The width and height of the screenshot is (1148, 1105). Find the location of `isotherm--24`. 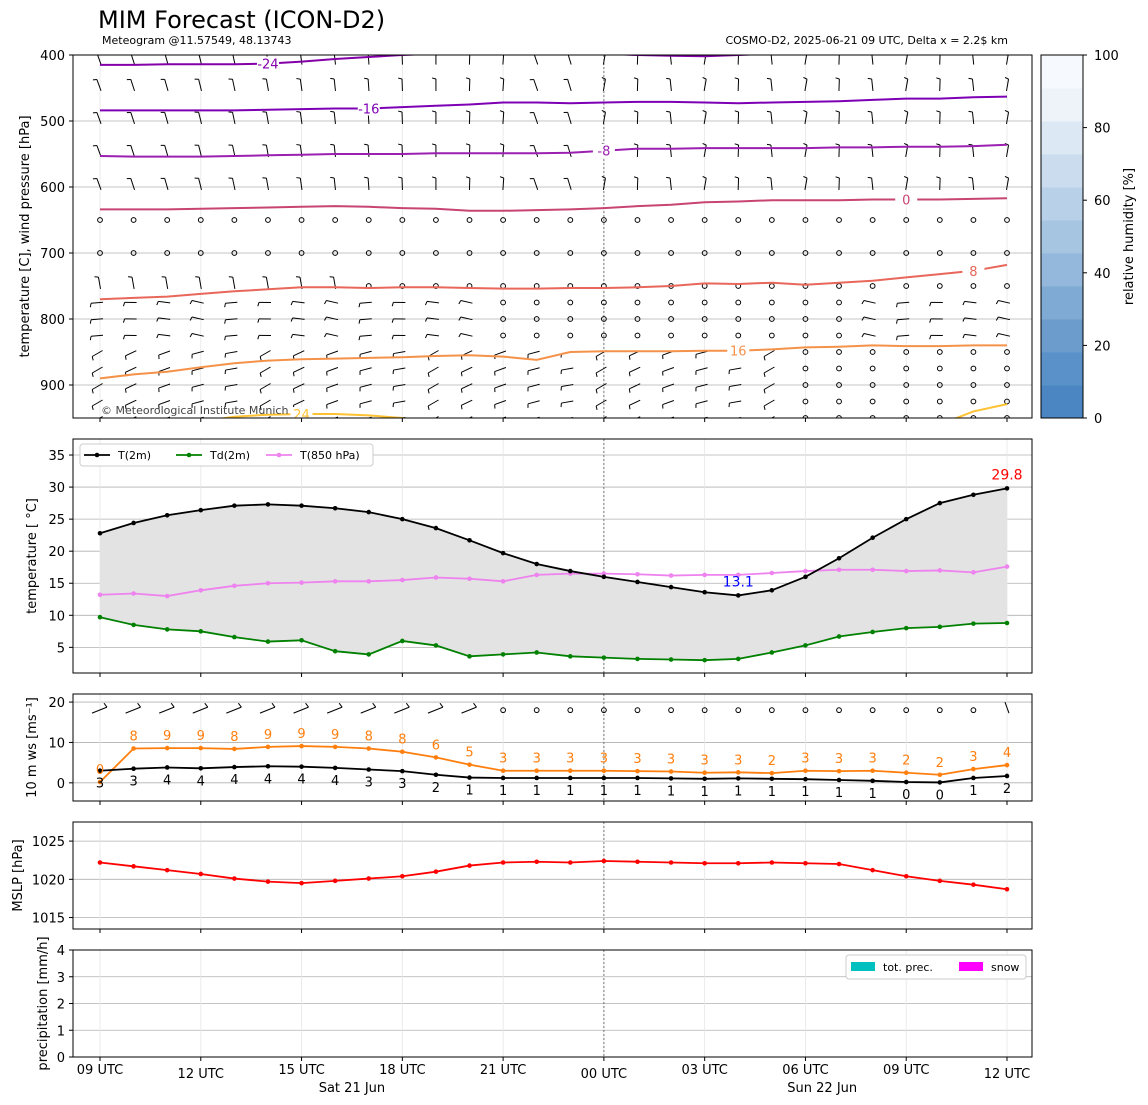

isotherm--24 is located at coordinates (432, 60).